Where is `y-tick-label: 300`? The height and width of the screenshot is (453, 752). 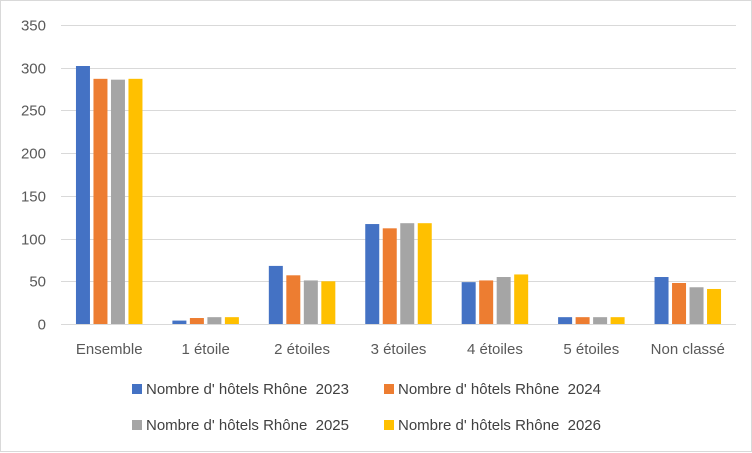 y-tick-label: 300 is located at coordinates (33, 69).